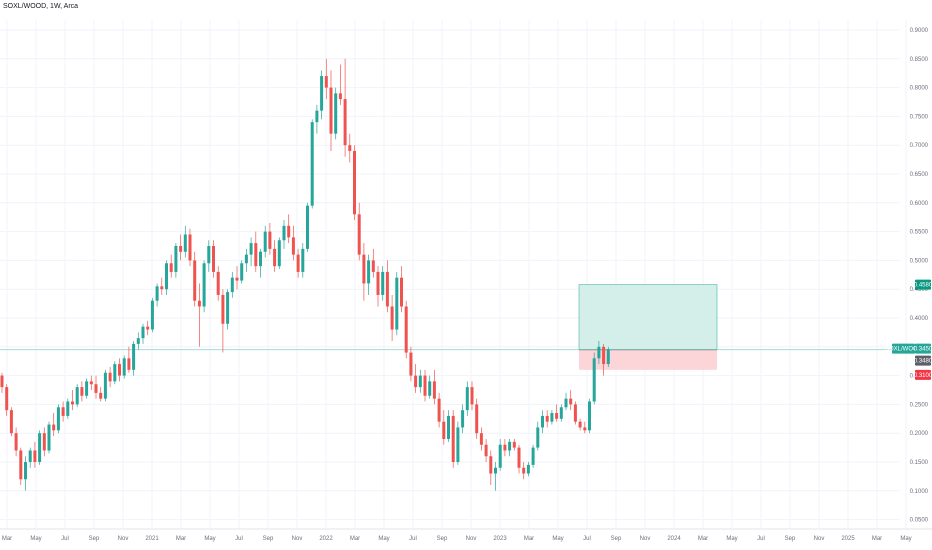 This screenshot has width=932, height=550. Describe the element at coordinates (500, 539) in the screenshot. I see `x-tick-label: 2023` at that location.